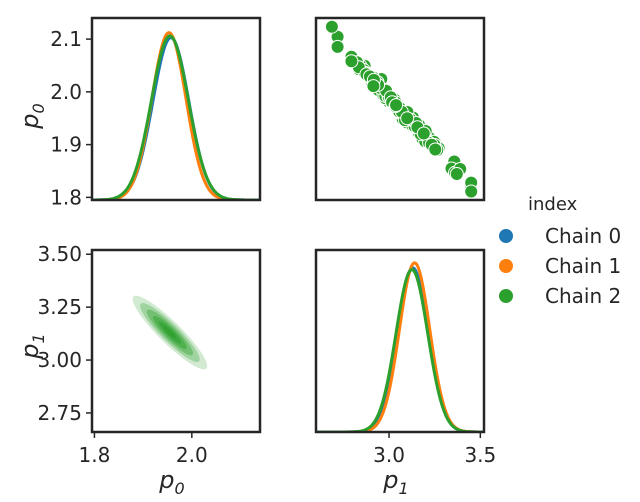 The height and width of the screenshot is (502, 640). What do you see at coordinates (66, 92) in the screenshot?
I see `y-p0-tick-label: 2.0` at bounding box center [66, 92].